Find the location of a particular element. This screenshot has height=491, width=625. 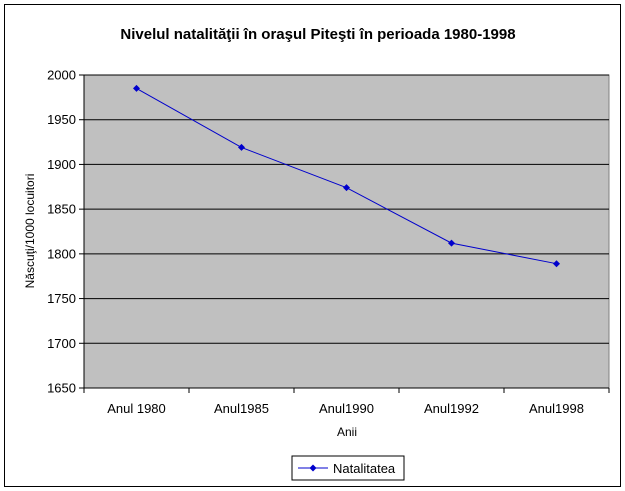

legend-marker-icon is located at coordinates (313, 468).